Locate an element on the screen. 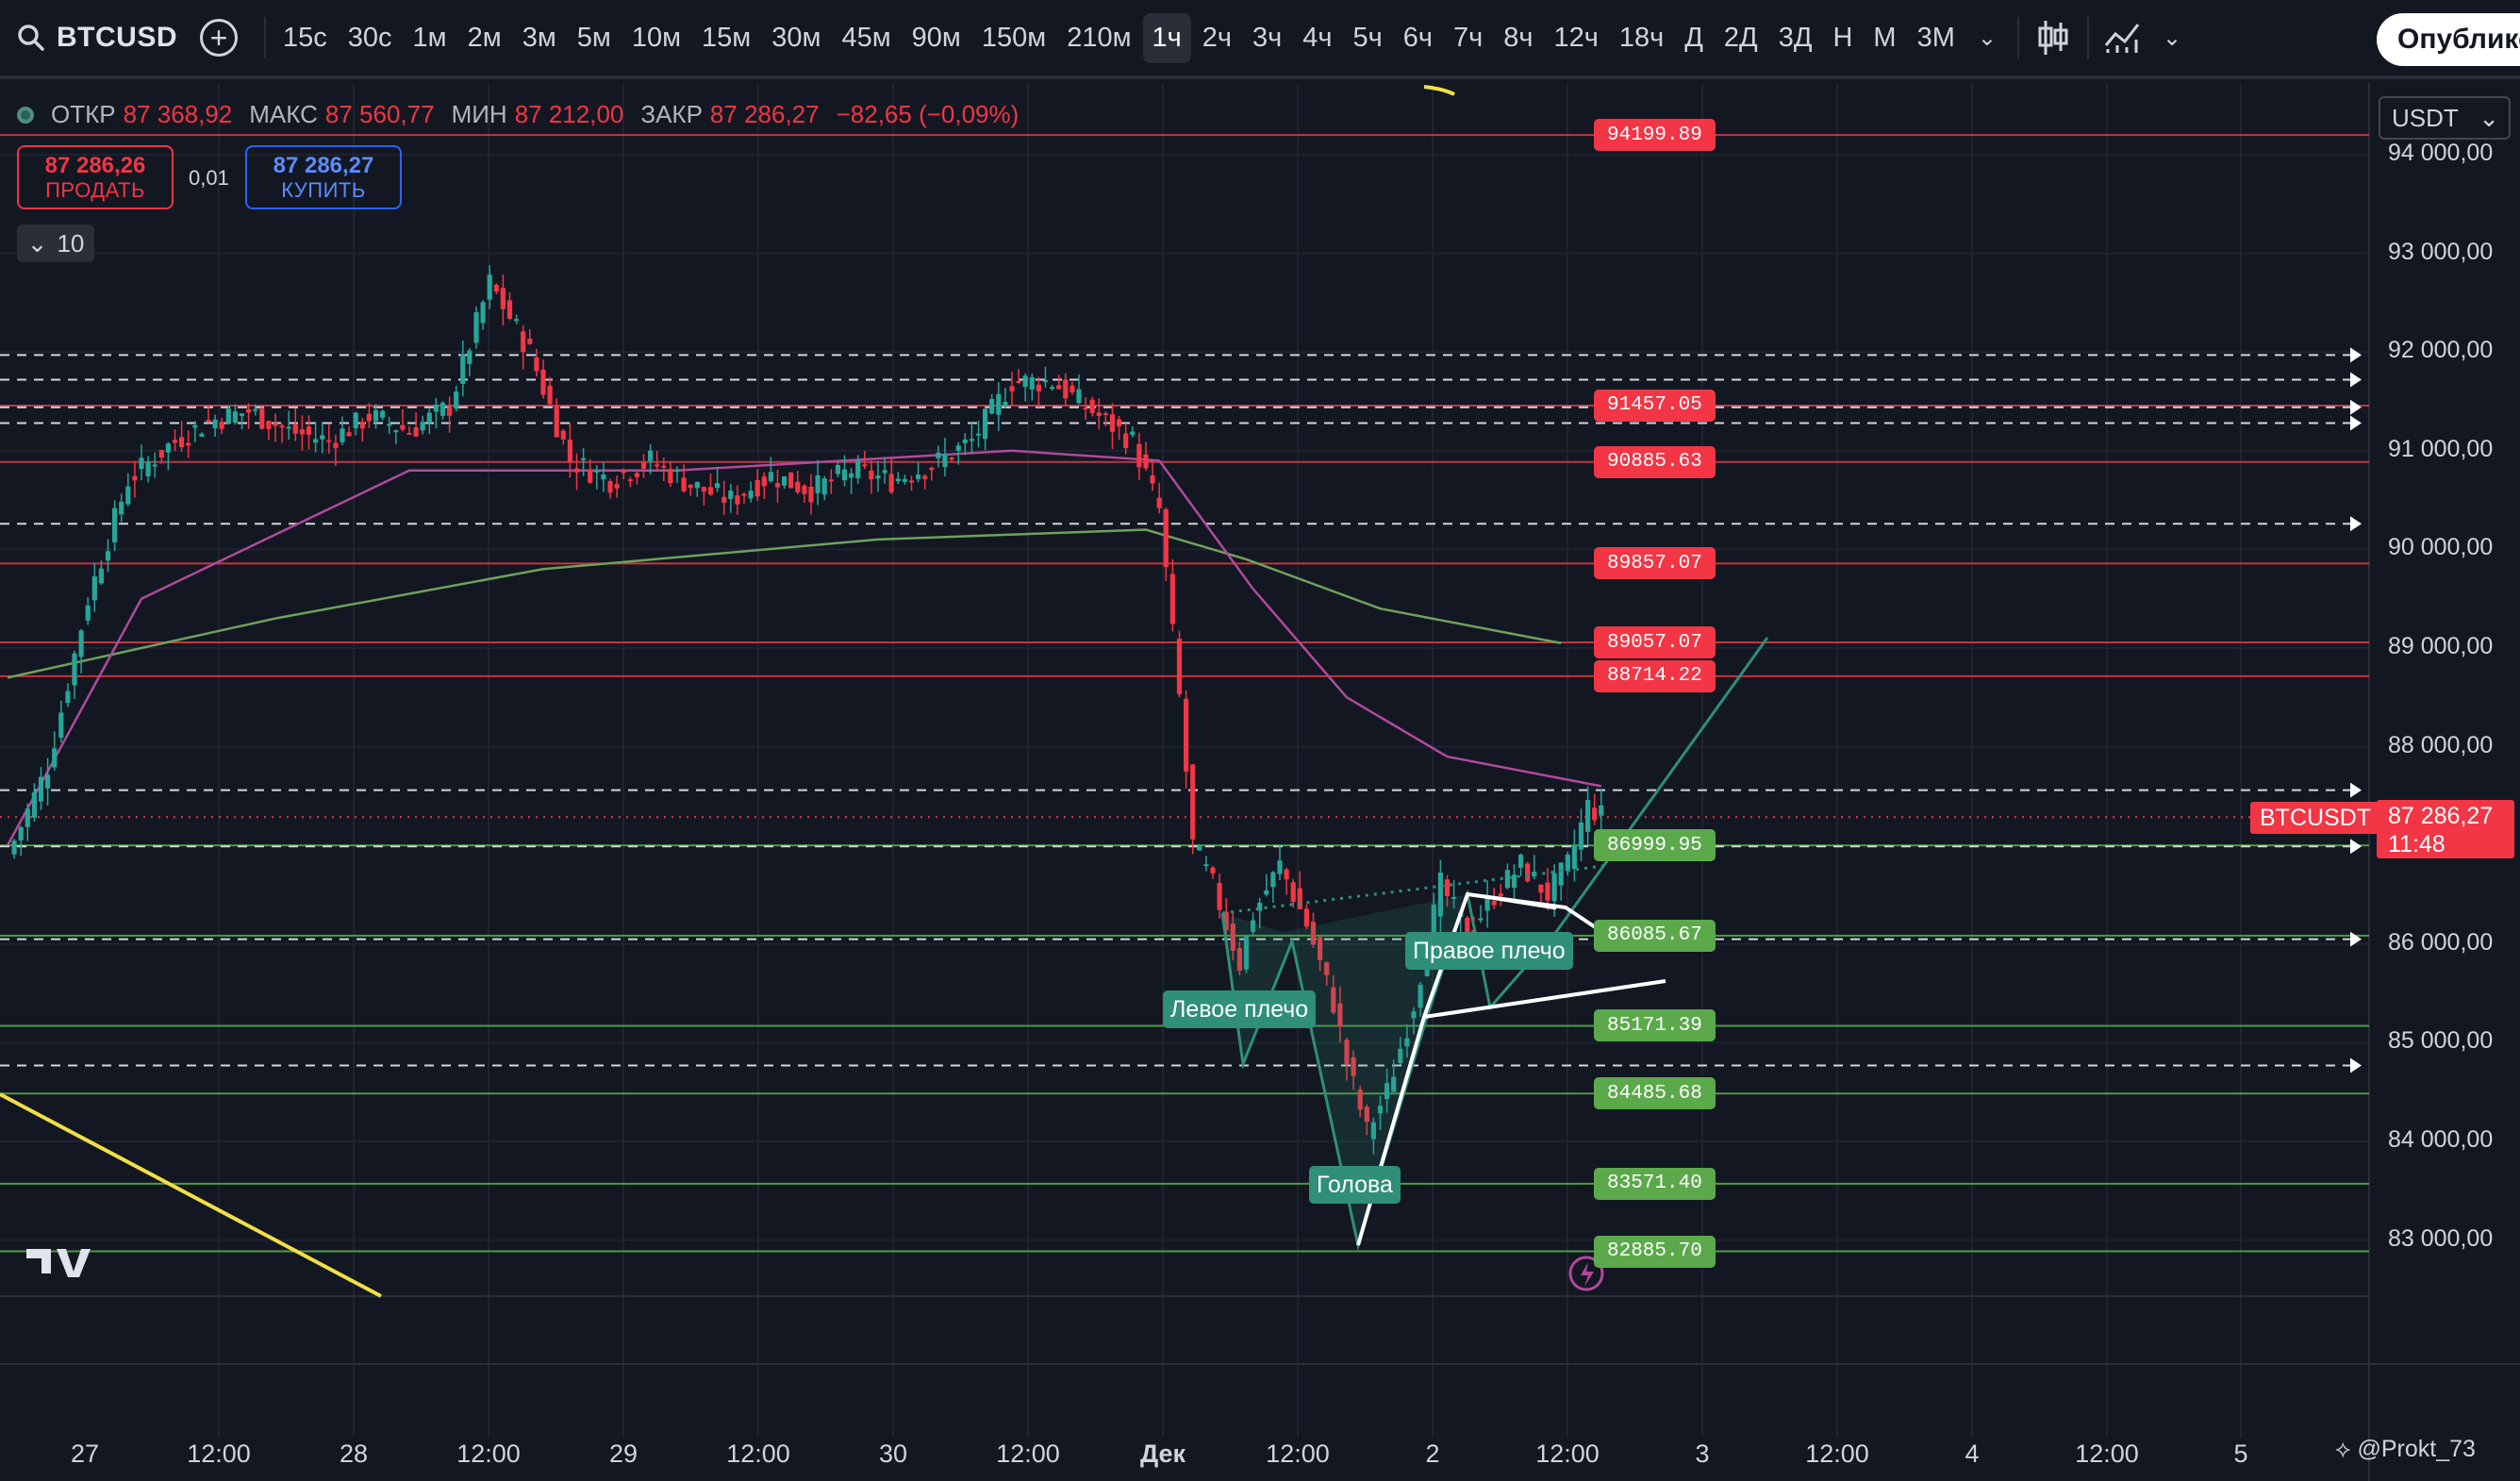 The image size is (2520, 1481). interval-2Д: 2Д is located at coordinates (1741, 37).